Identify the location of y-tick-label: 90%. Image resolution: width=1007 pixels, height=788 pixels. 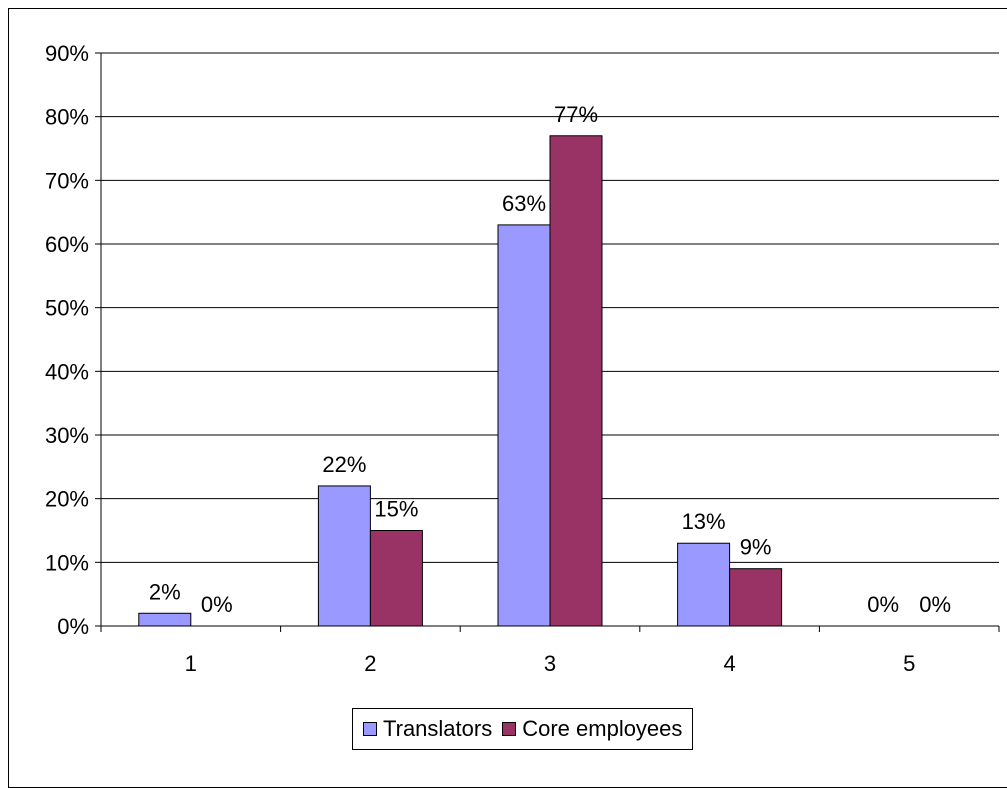
(67, 53).